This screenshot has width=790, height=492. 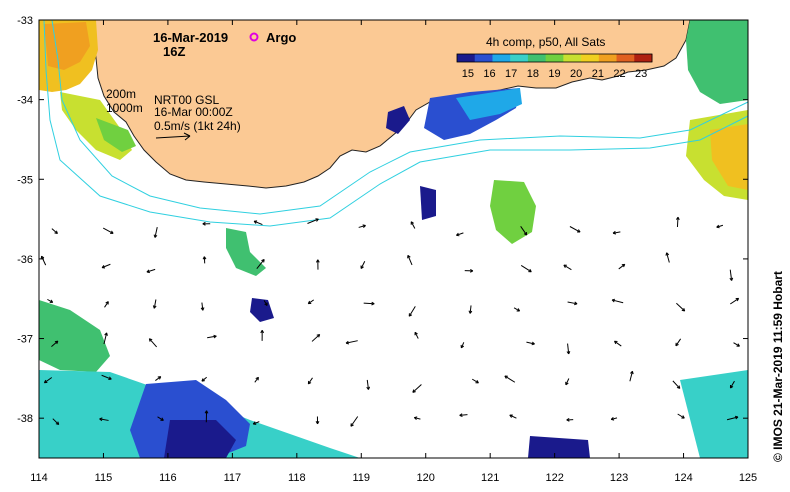 I want to click on sst-patch-bight-deep, so click(x=398, y=120).